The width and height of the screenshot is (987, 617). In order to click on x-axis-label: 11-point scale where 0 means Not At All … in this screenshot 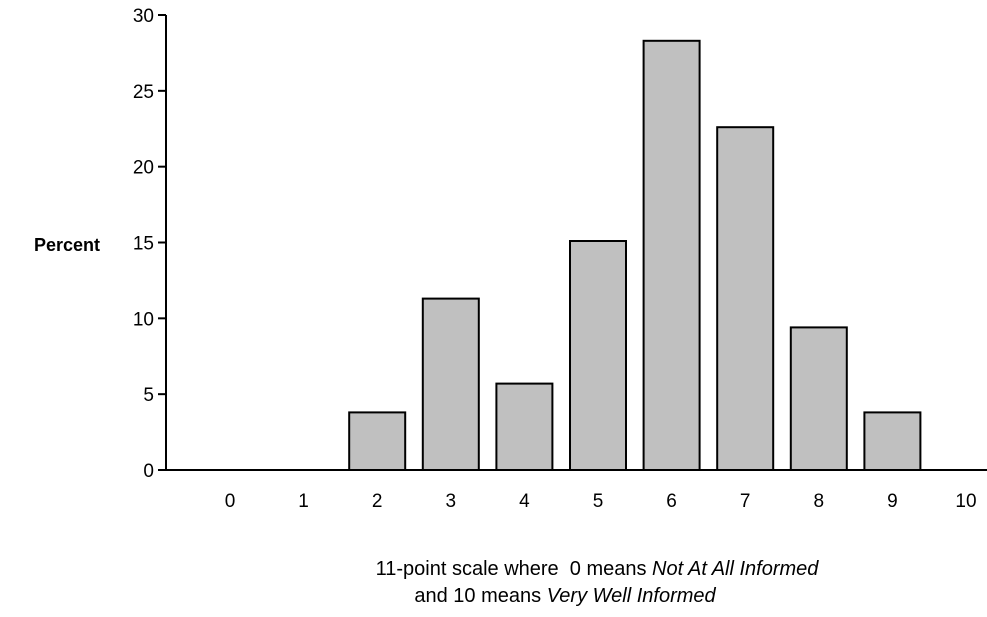, I will do `click(598, 569)`.